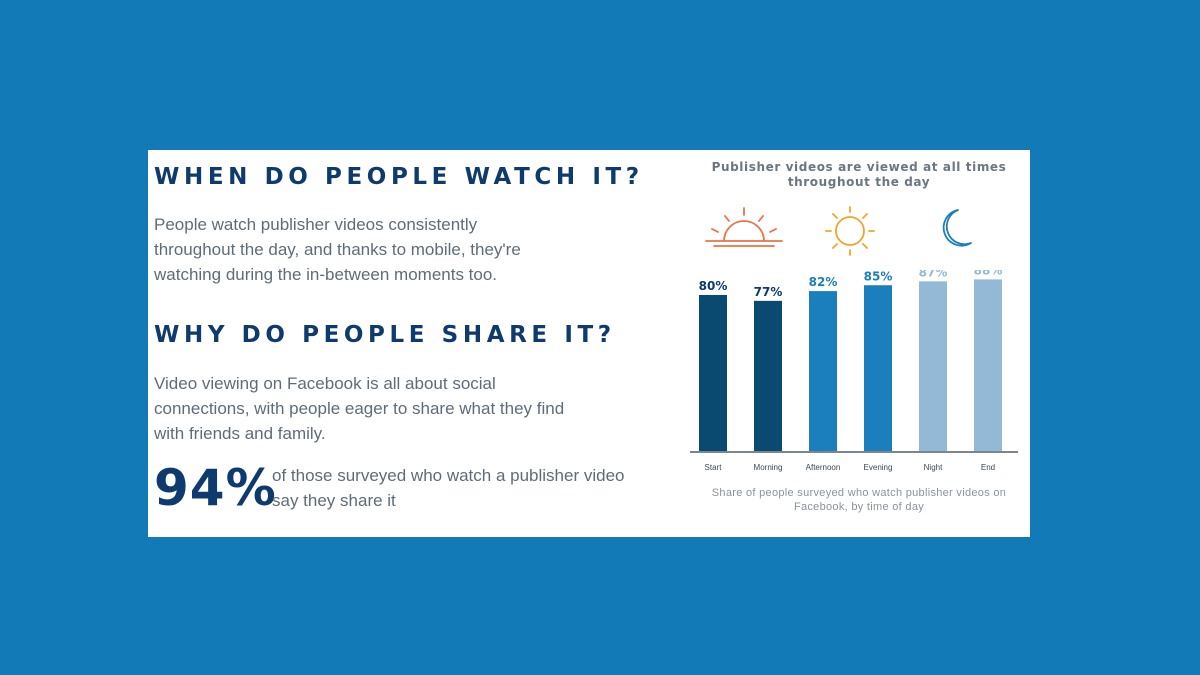 The width and height of the screenshot is (1200, 675). Describe the element at coordinates (768, 467) in the screenshot. I see `x-tick-label: Morning` at that location.